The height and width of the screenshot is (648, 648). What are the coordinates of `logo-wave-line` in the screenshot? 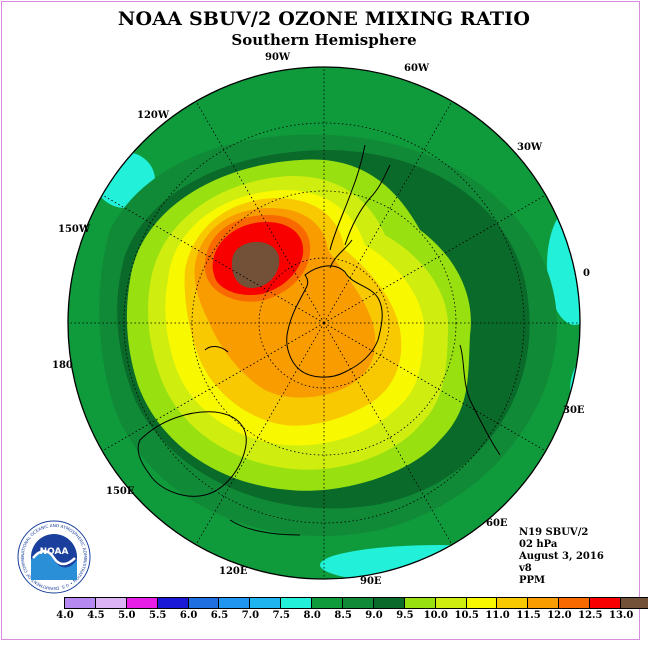 It's located at (54, 558).